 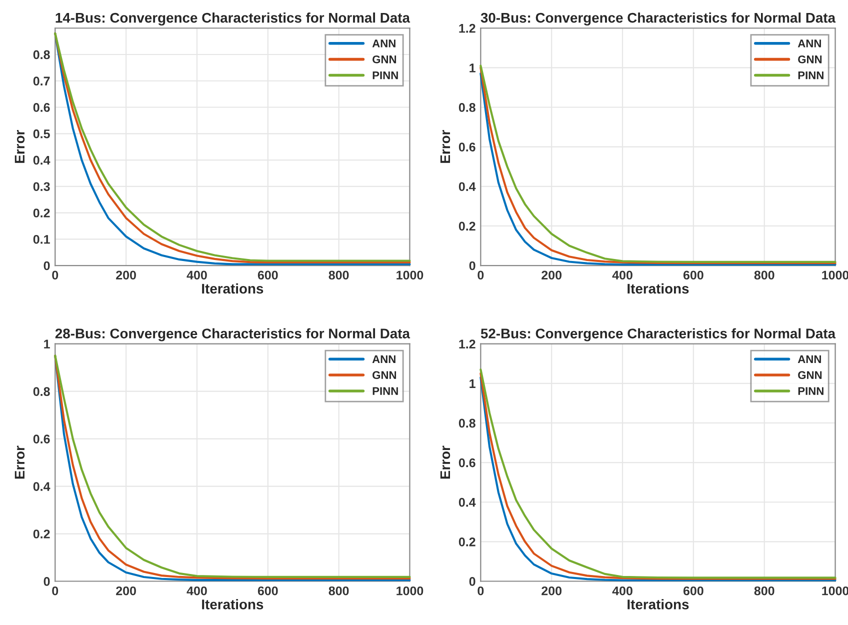 I want to click on chart-title: 28-Bus: Convergence Characteristics for Normal Data, so click(x=232, y=335).